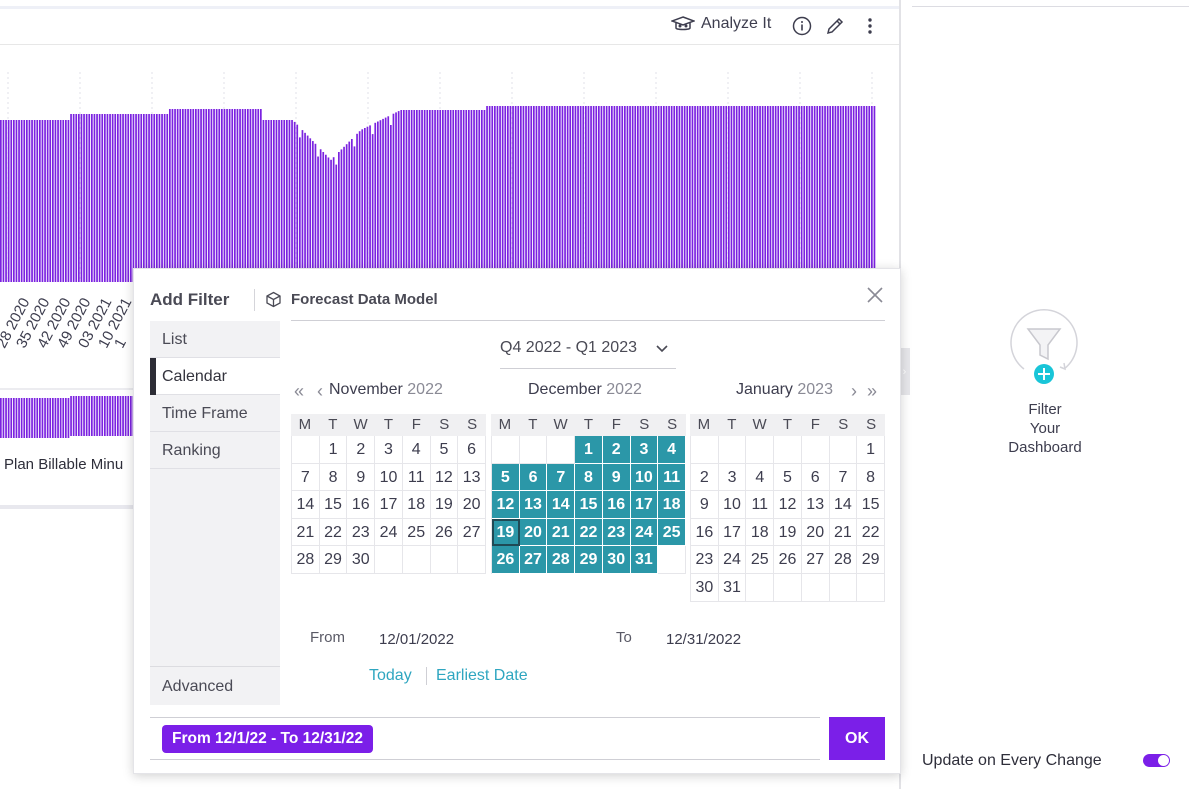  I want to click on update-on-change-toggle, so click(1156, 760).